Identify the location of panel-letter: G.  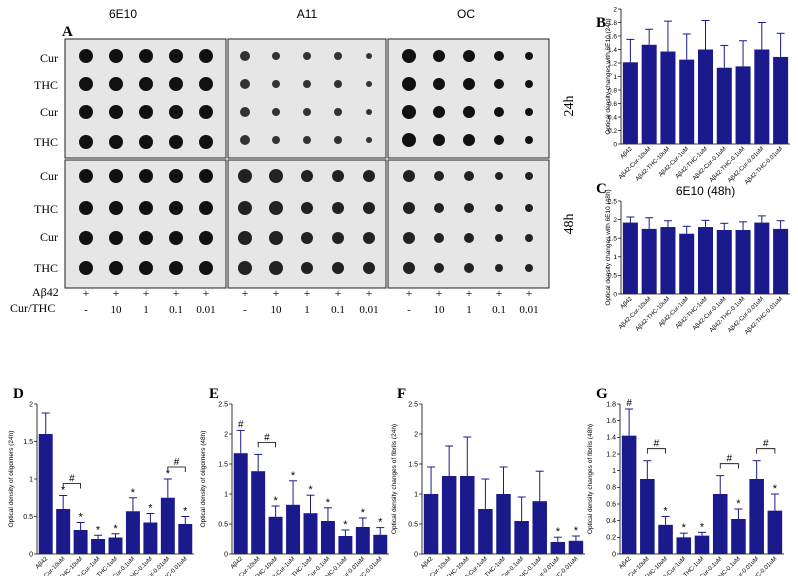
(602, 394).